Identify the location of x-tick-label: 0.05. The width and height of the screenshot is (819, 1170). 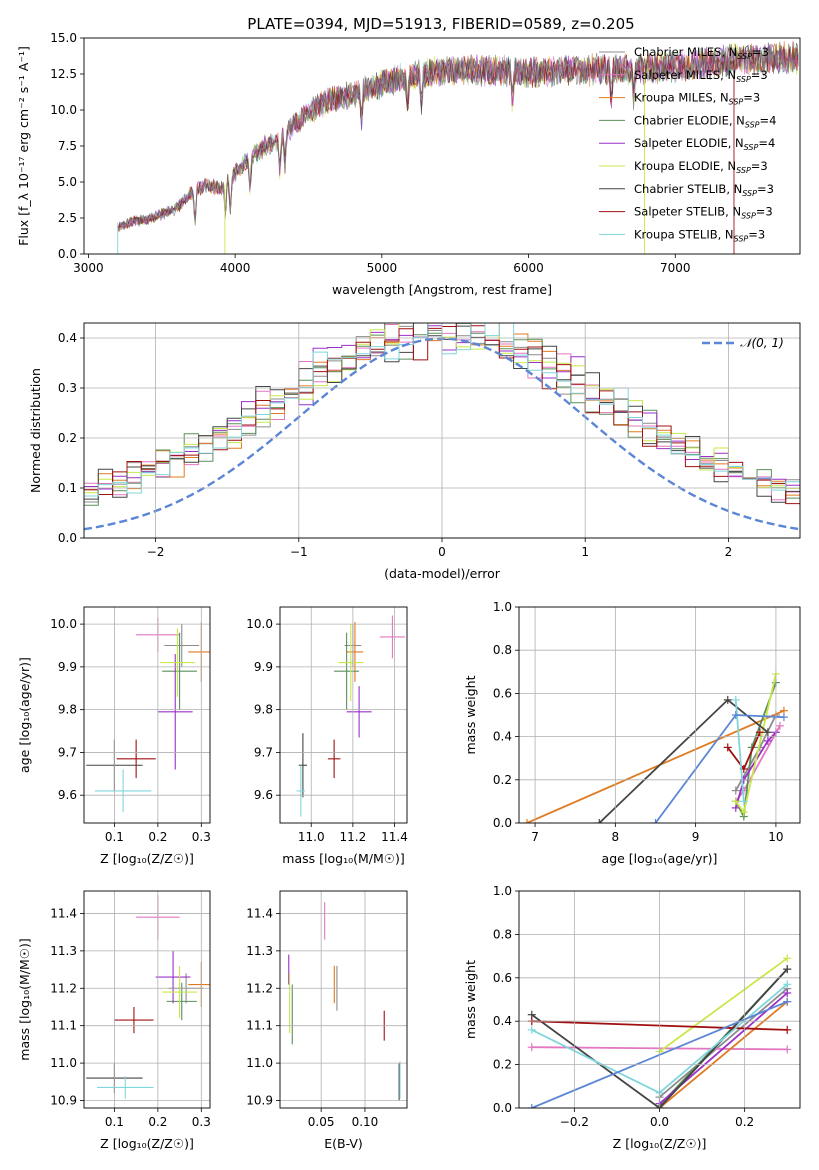
(321, 1122).